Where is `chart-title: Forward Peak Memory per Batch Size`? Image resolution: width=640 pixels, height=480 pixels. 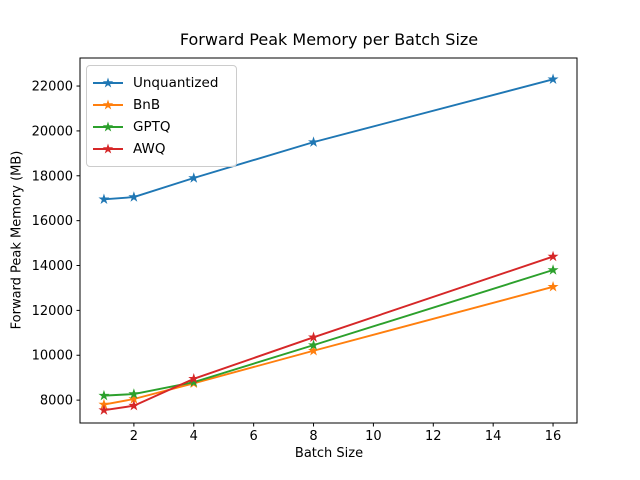
chart-title: Forward Peak Memory per Batch Size is located at coordinates (329, 39).